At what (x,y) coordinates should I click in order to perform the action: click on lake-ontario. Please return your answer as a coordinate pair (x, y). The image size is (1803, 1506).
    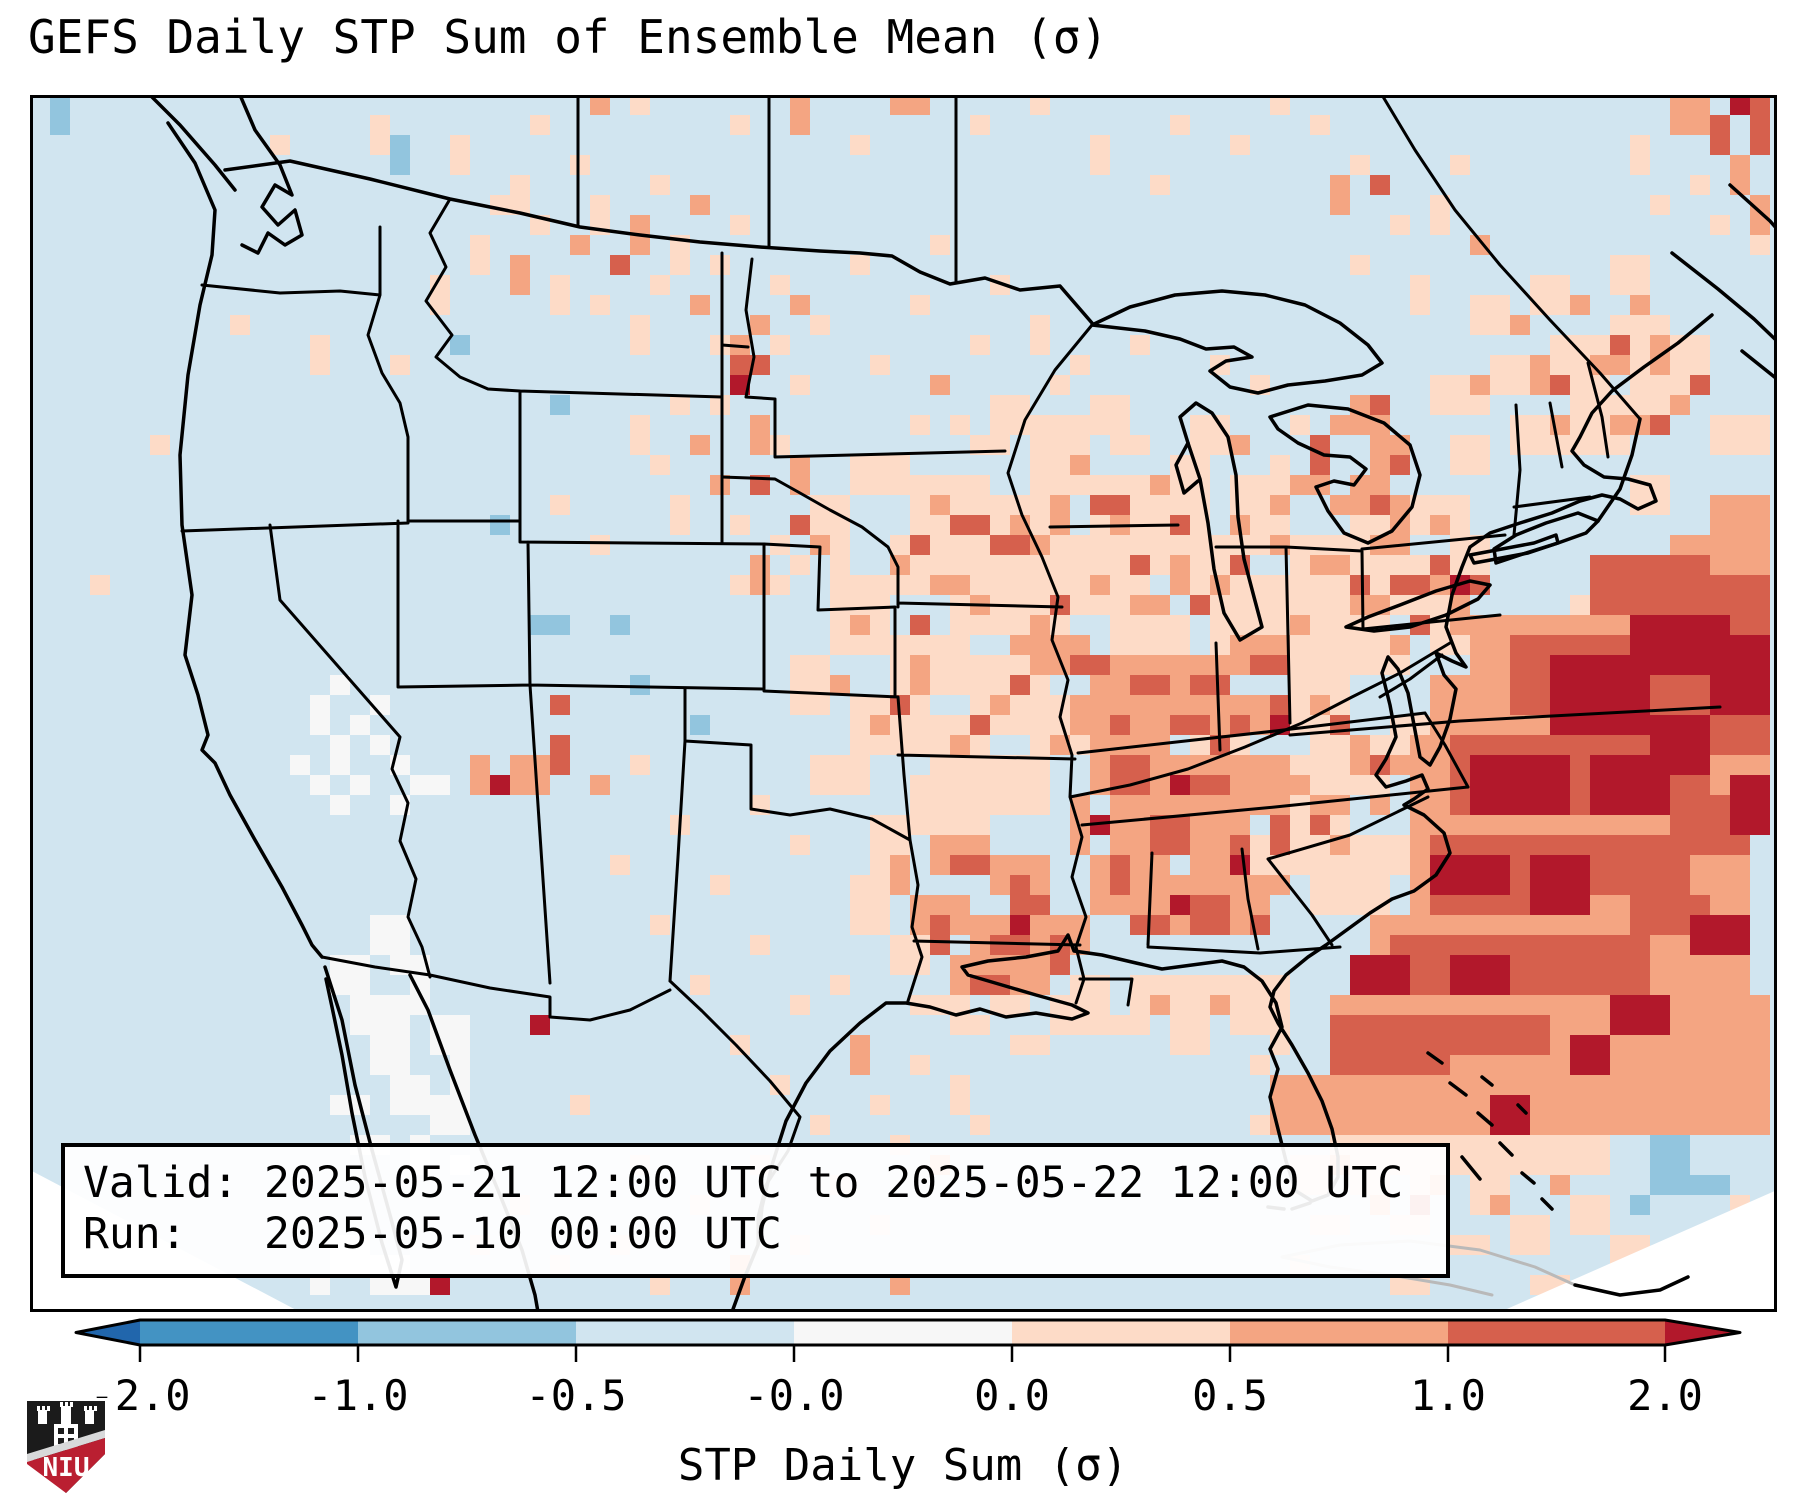
    Looking at the image, I should click on (1546, 538).